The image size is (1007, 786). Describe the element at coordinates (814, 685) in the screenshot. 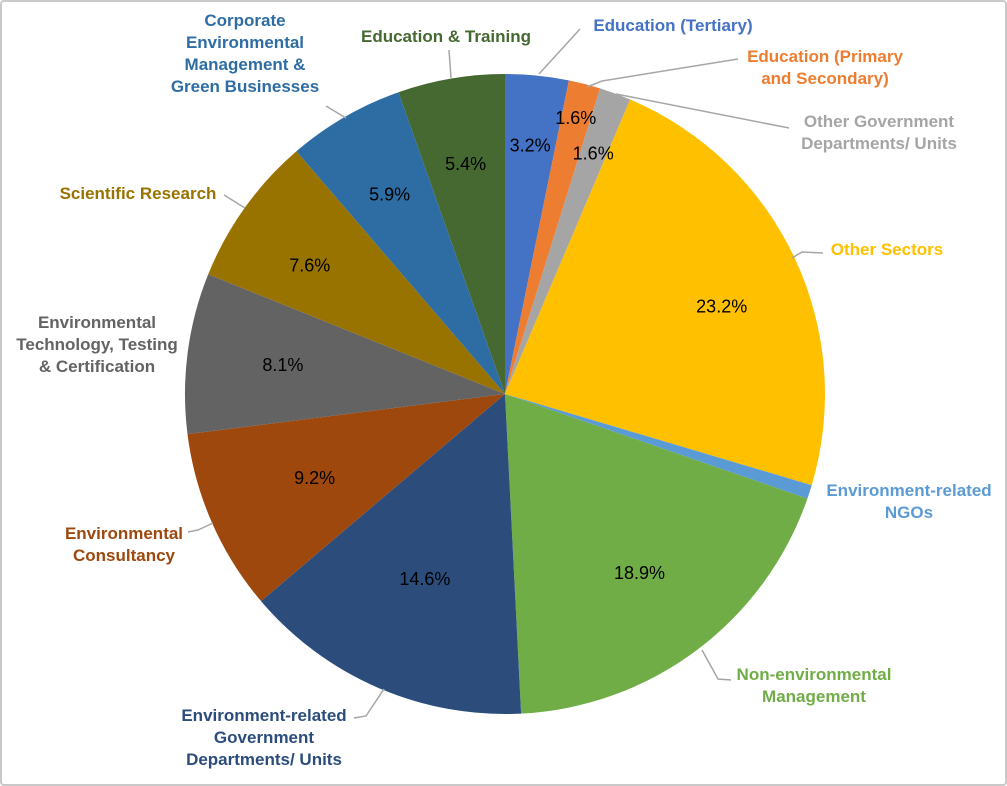

I see `slice-label-non-environmental-management: Non-environmental Management` at that location.